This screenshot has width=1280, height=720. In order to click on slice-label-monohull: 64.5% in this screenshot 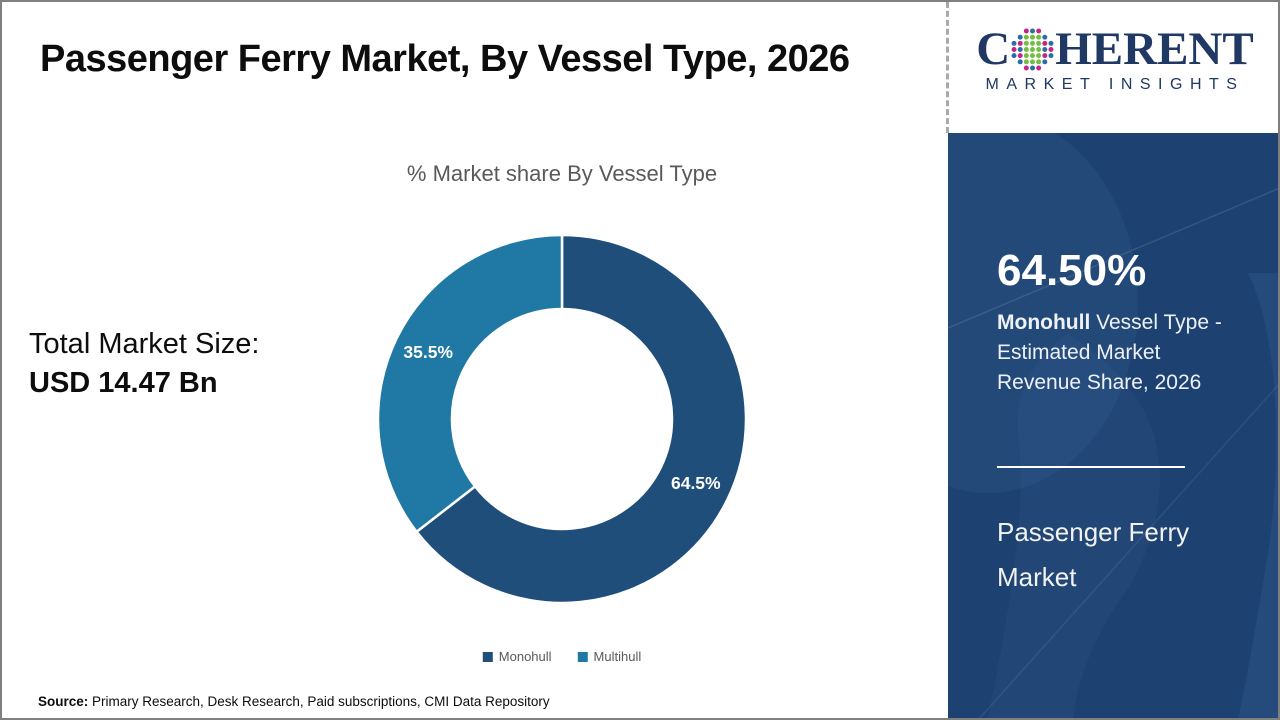, I will do `click(696, 483)`.